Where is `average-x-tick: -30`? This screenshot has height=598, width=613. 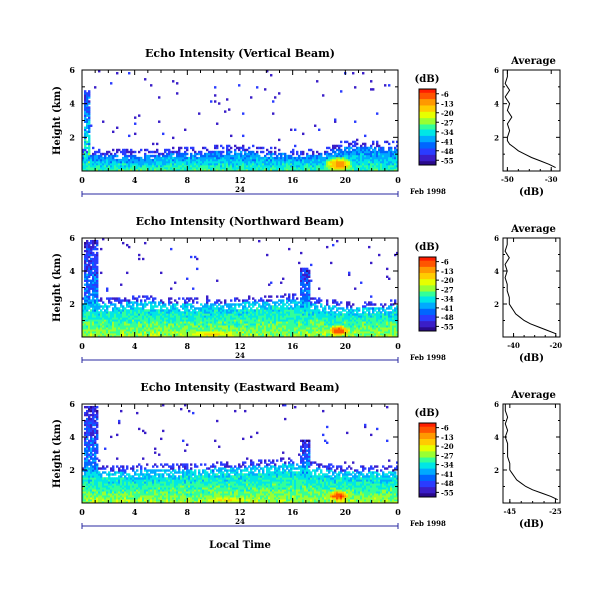 average-x-tick: -30 is located at coordinates (551, 179).